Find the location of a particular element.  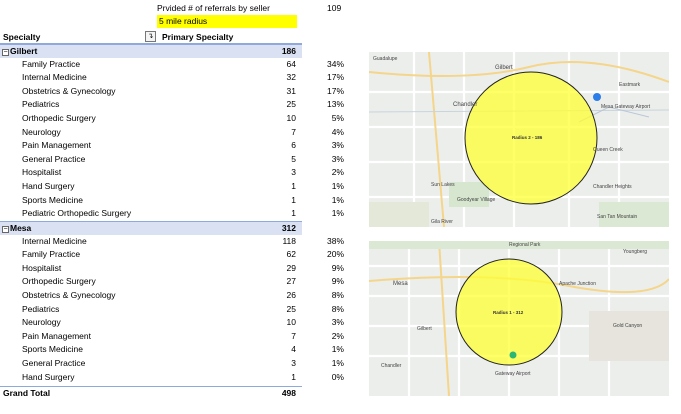

filter-dropdown-icon: ↴ is located at coordinates (150, 36).